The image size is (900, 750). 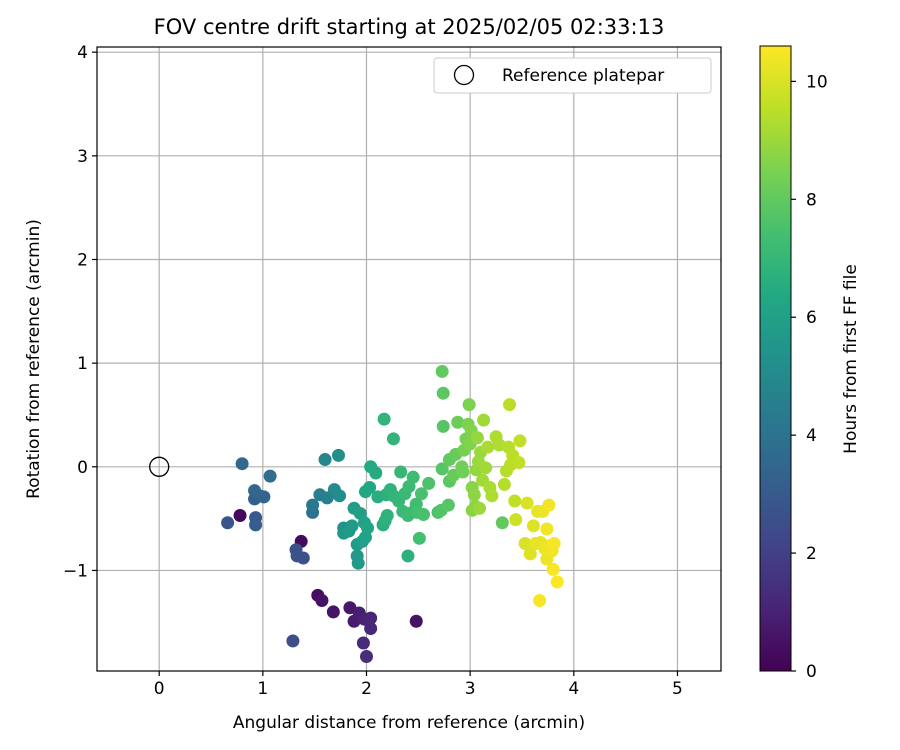 What do you see at coordinates (464, 75) in the screenshot?
I see `legend-marker-icon` at bounding box center [464, 75].